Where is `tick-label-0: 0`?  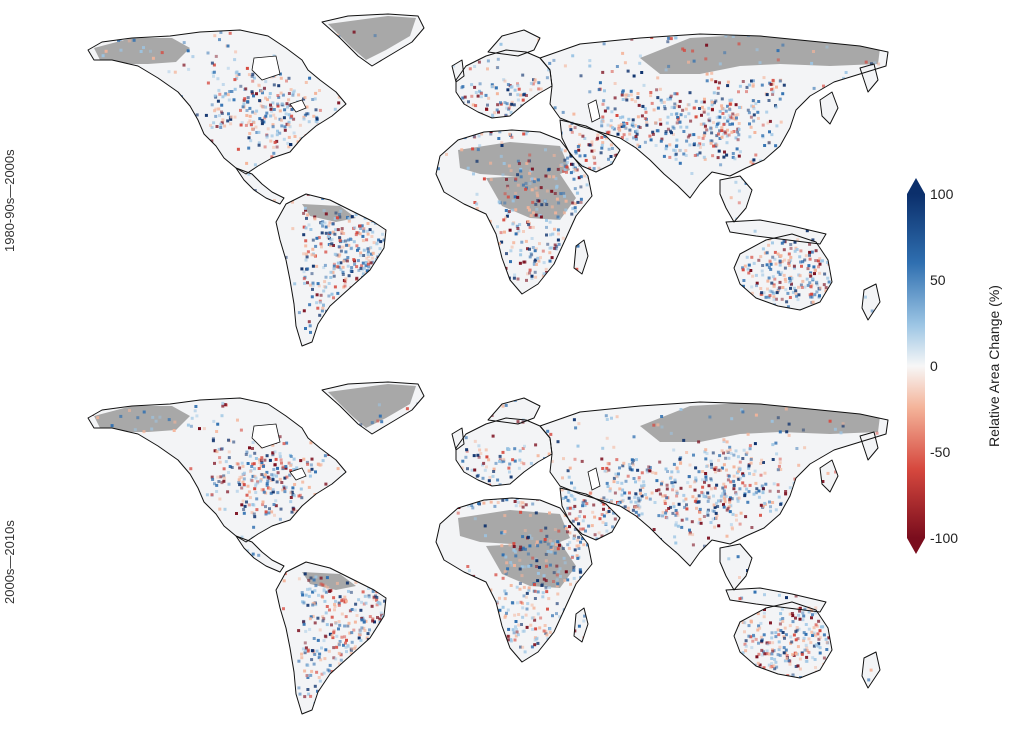
tick-label-0: 0 is located at coordinates (934, 366).